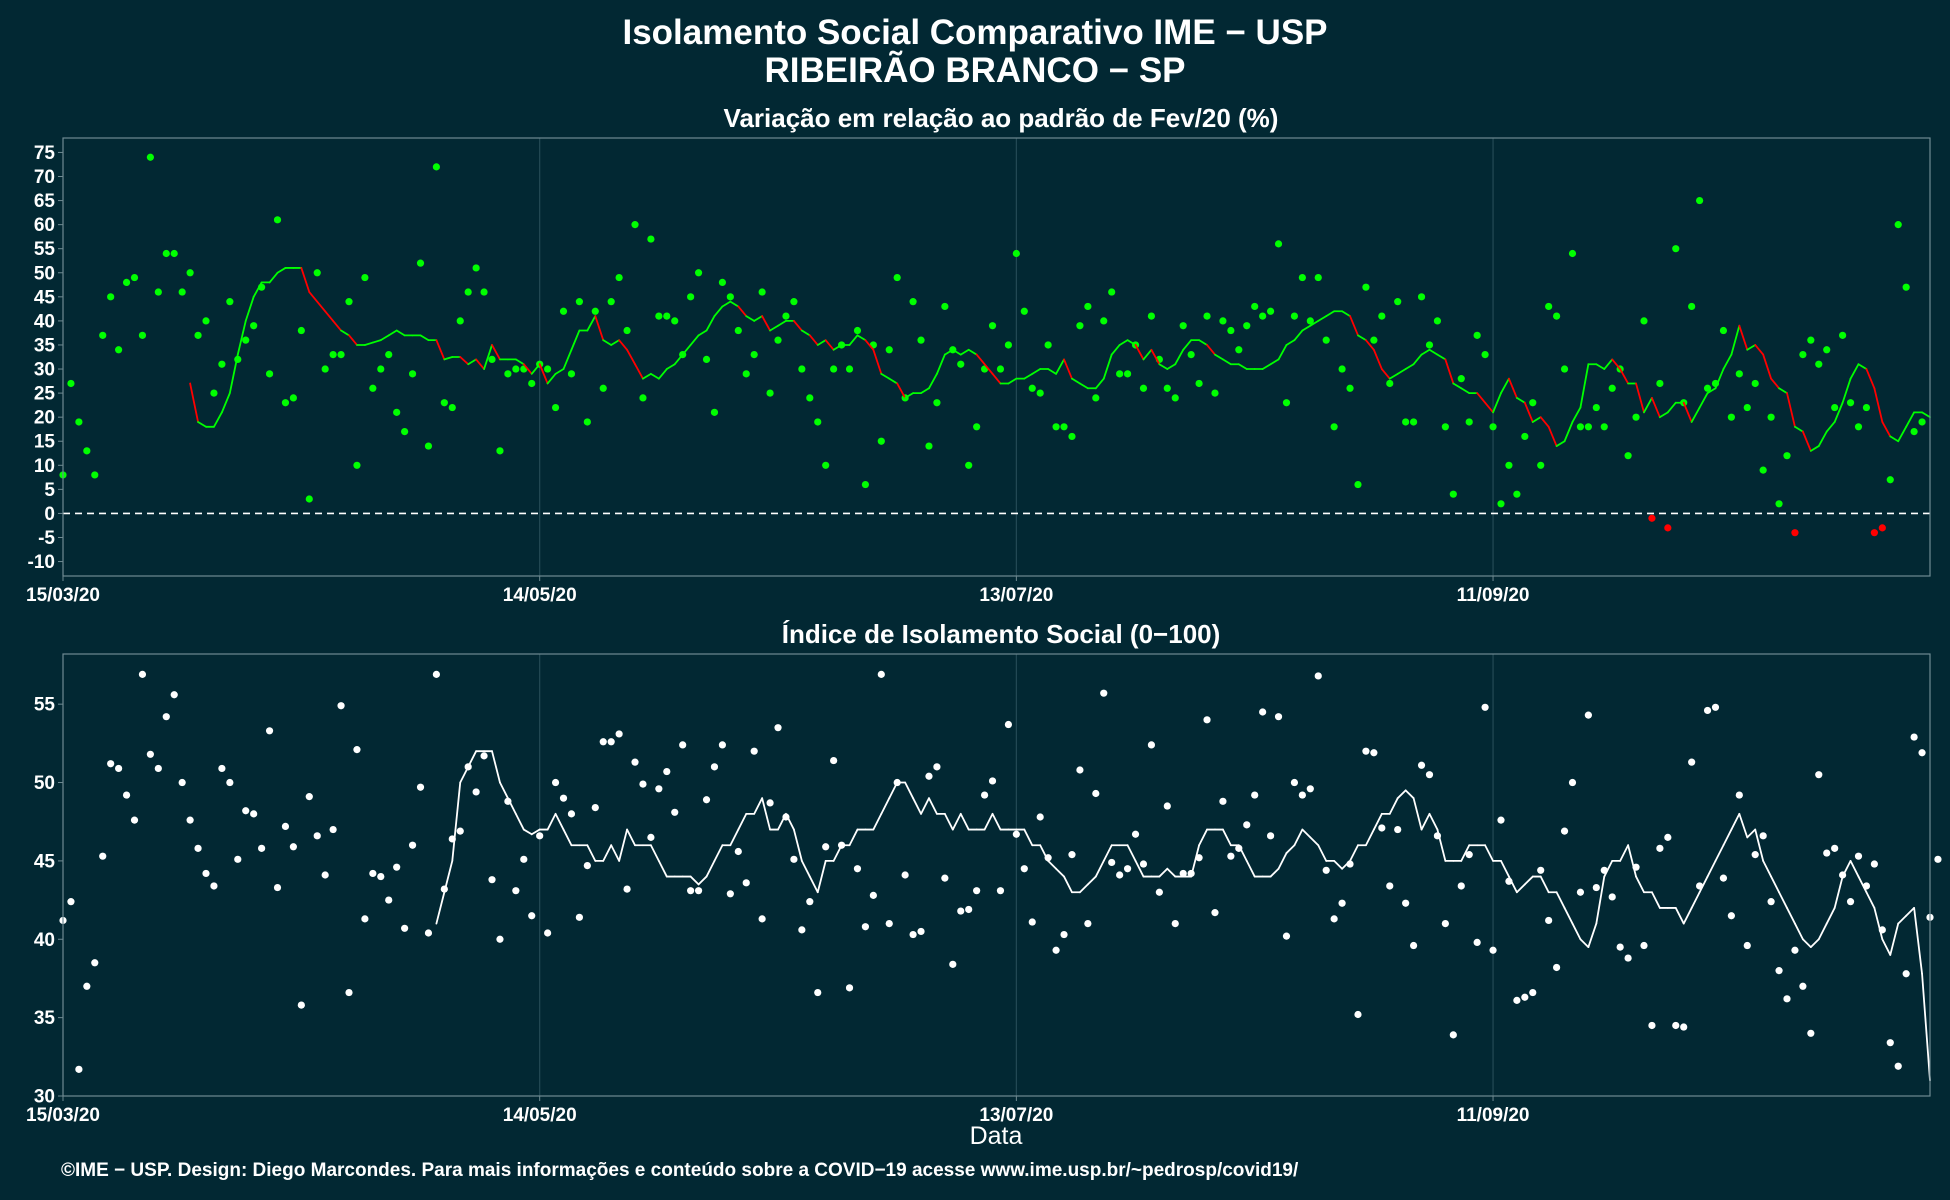  Describe the element at coordinates (45, 861) in the screenshot. I see `y-tick-label: 45` at that location.